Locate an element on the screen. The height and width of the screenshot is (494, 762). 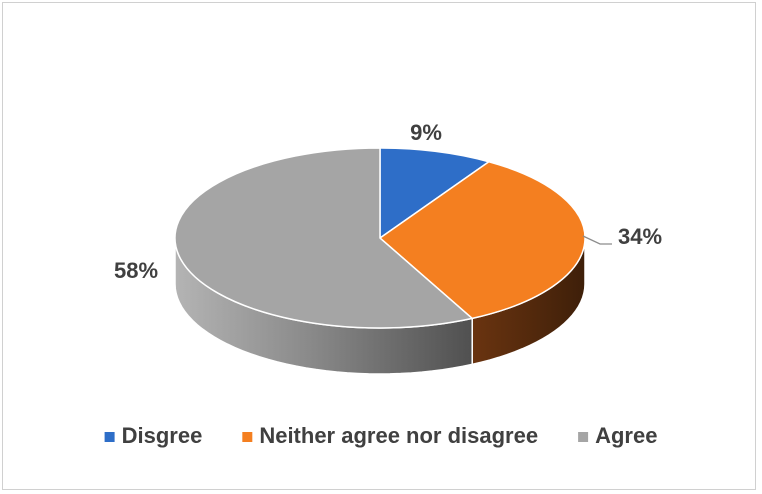
data-label-neither-agree-nor-disagree: 34% is located at coordinates (640, 236).